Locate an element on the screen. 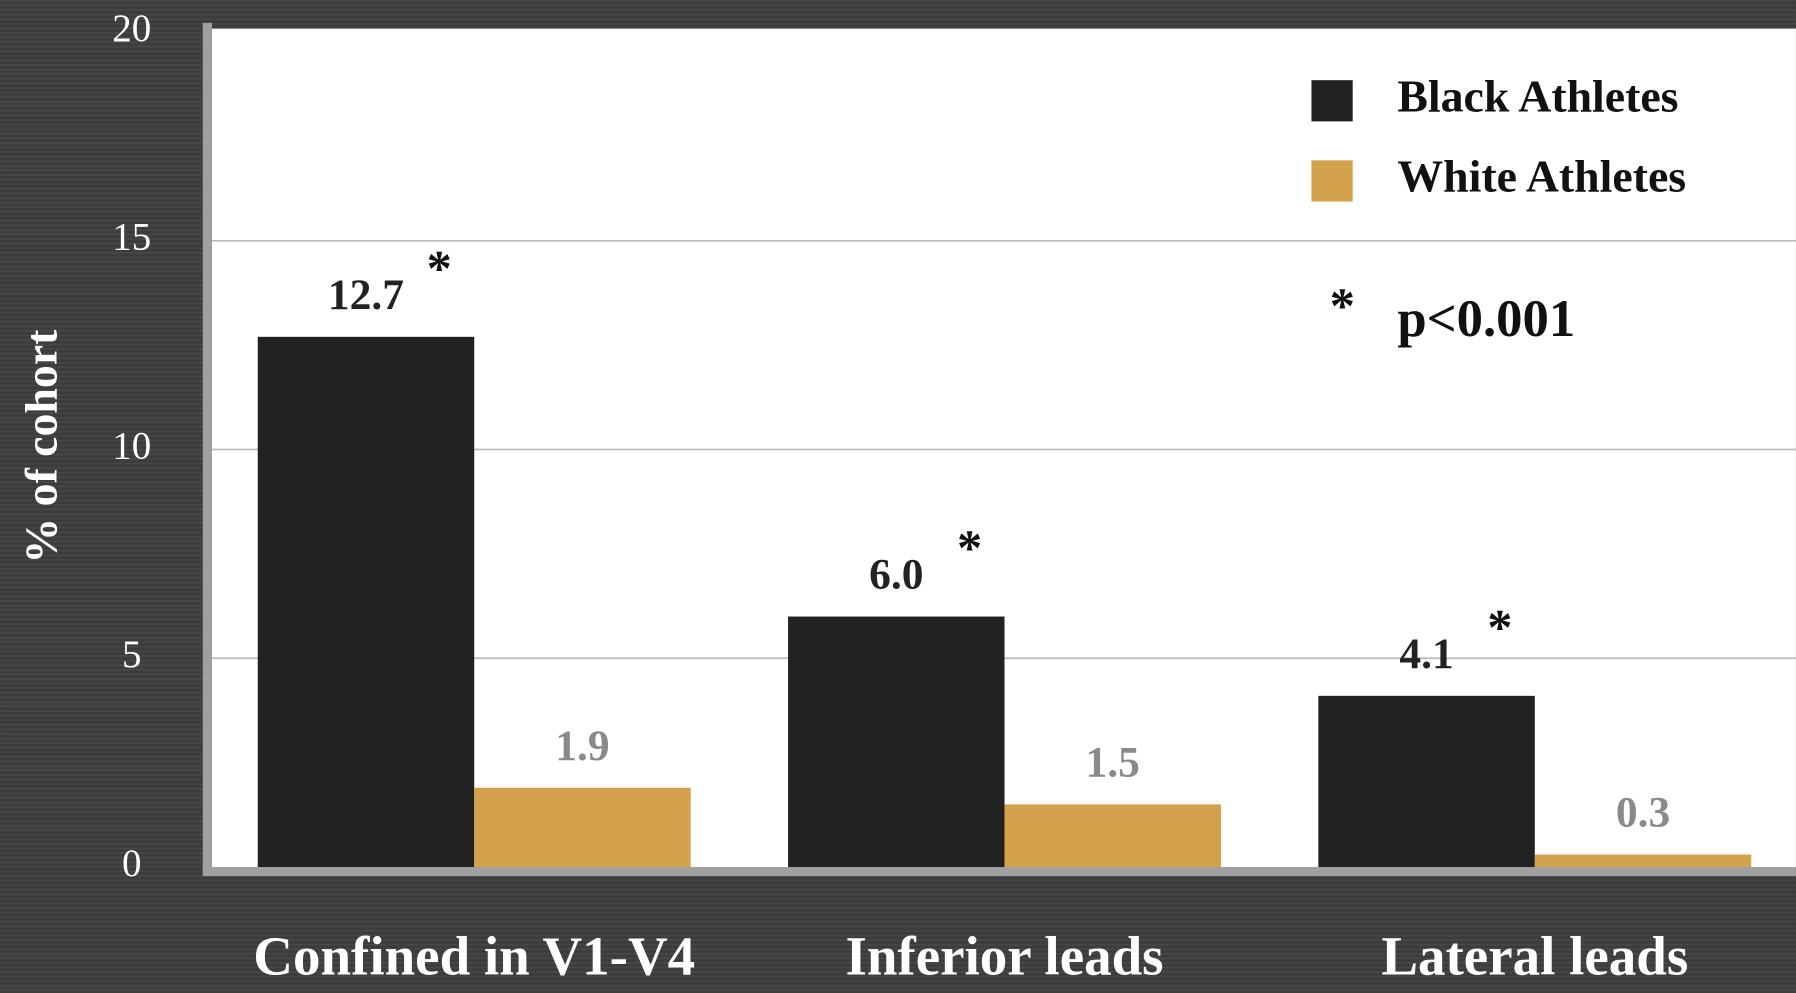  y-tick-label: 5 is located at coordinates (131, 654).